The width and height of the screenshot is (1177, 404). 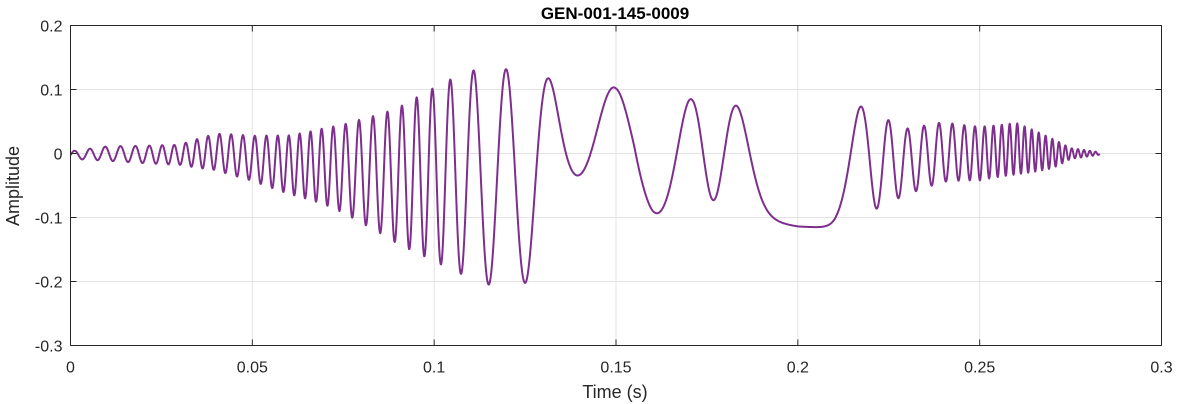 I want to click on x-tick-label: 0.1, so click(x=434, y=368).